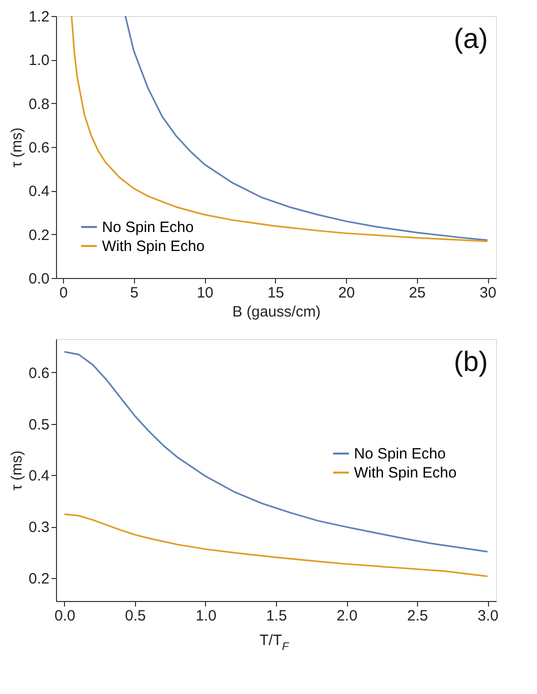 The image size is (537, 694). I want to click on annotation: (b), so click(471, 361).